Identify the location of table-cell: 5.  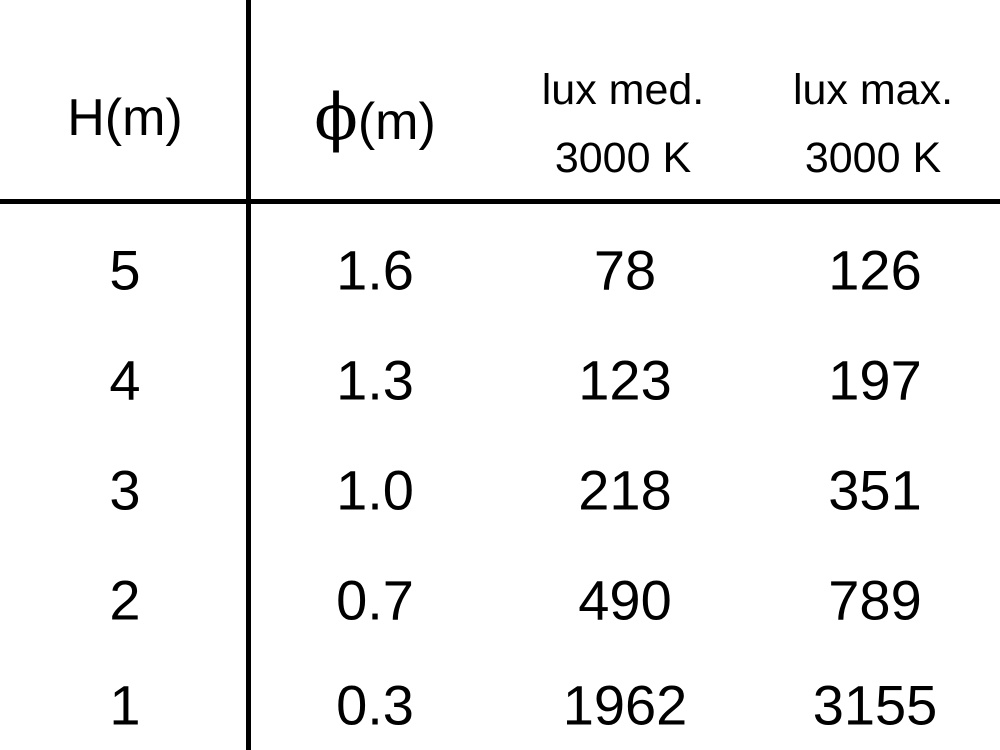
(125, 270).